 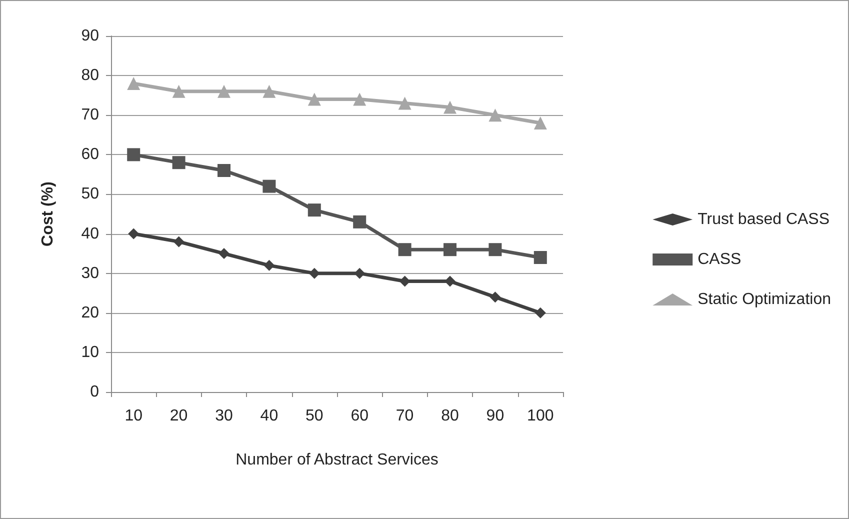 I want to click on y-tick-label: 50, so click(x=90, y=194).